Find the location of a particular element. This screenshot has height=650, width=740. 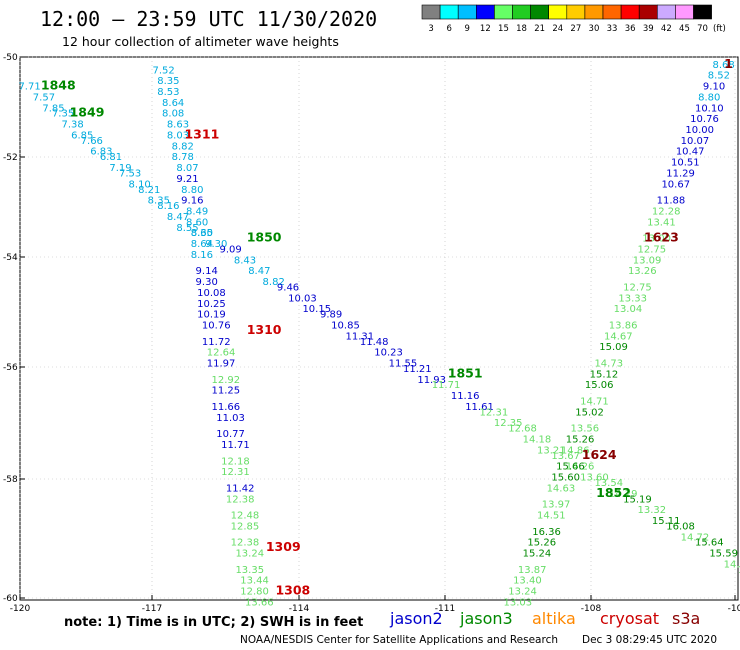

wave-height-point: 11.93 is located at coordinates (431, 380).